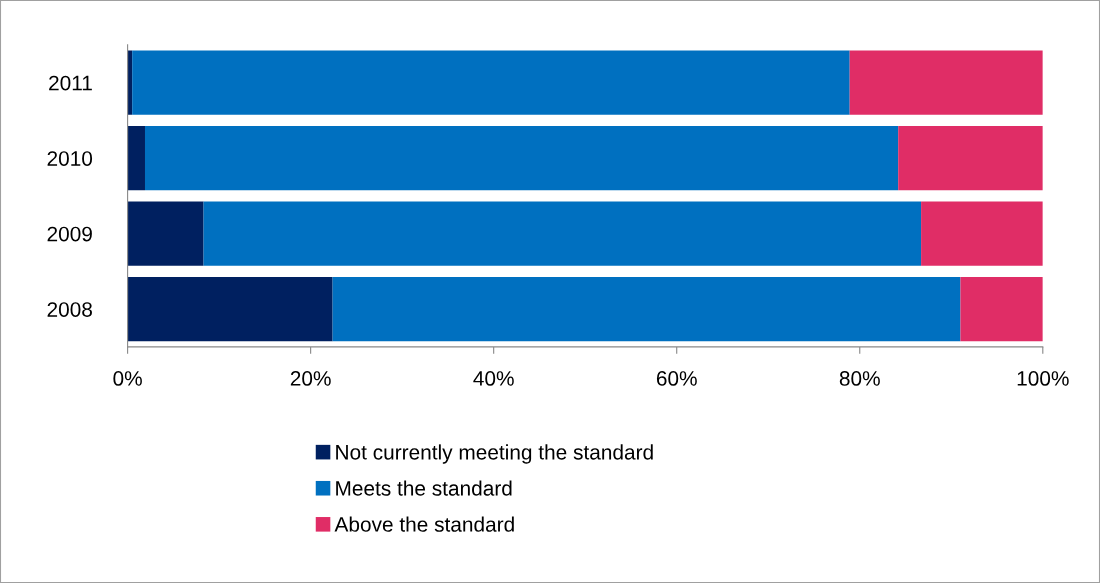  What do you see at coordinates (424, 488) in the screenshot?
I see `legend-label: Meets the standard` at bounding box center [424, 488].